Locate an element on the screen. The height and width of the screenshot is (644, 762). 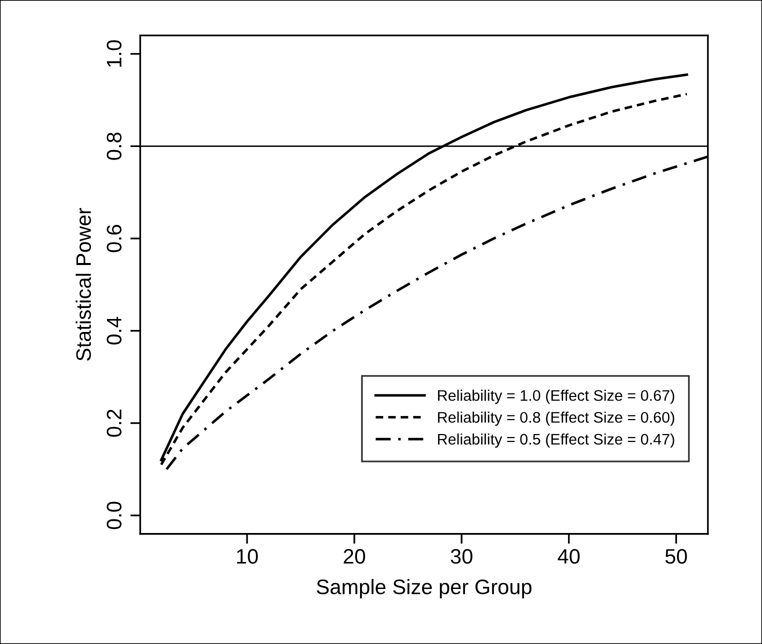
x-tick-label: 20 is located at coordinates (355, 556).